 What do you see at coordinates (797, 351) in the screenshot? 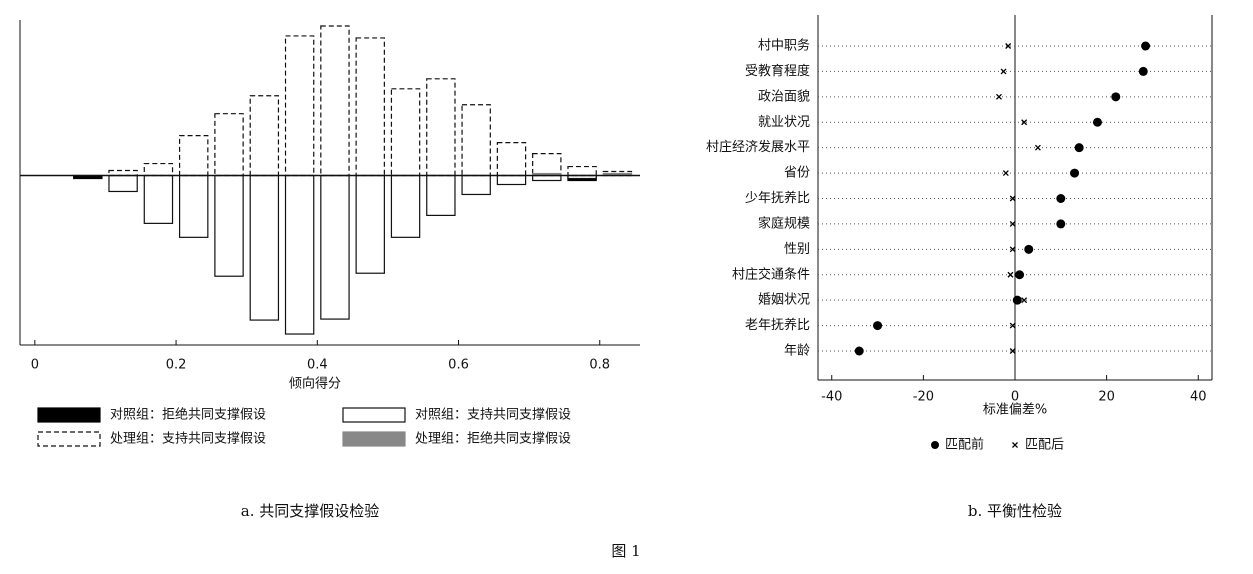
I see `y-tick-label: 年龄` at bounding box center [797, 351].